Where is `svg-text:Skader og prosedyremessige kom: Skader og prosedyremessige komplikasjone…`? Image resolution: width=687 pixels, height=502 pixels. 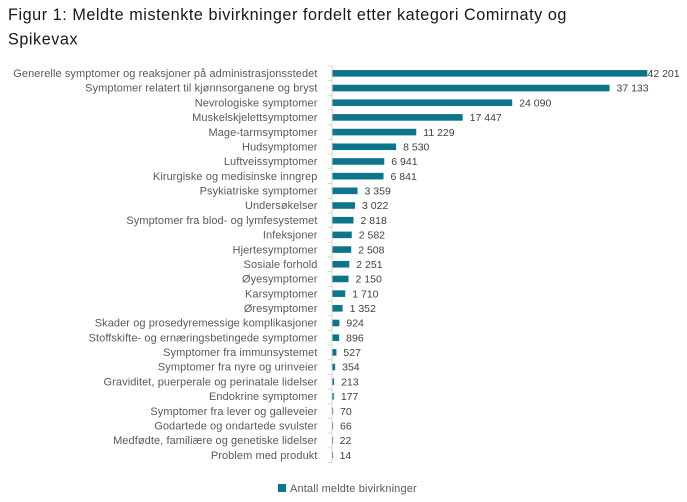 svg-text:Skader og prosedyremessige kom: Skader og prosedyremessige komplikasjone… is located at coordinates (206, 324).